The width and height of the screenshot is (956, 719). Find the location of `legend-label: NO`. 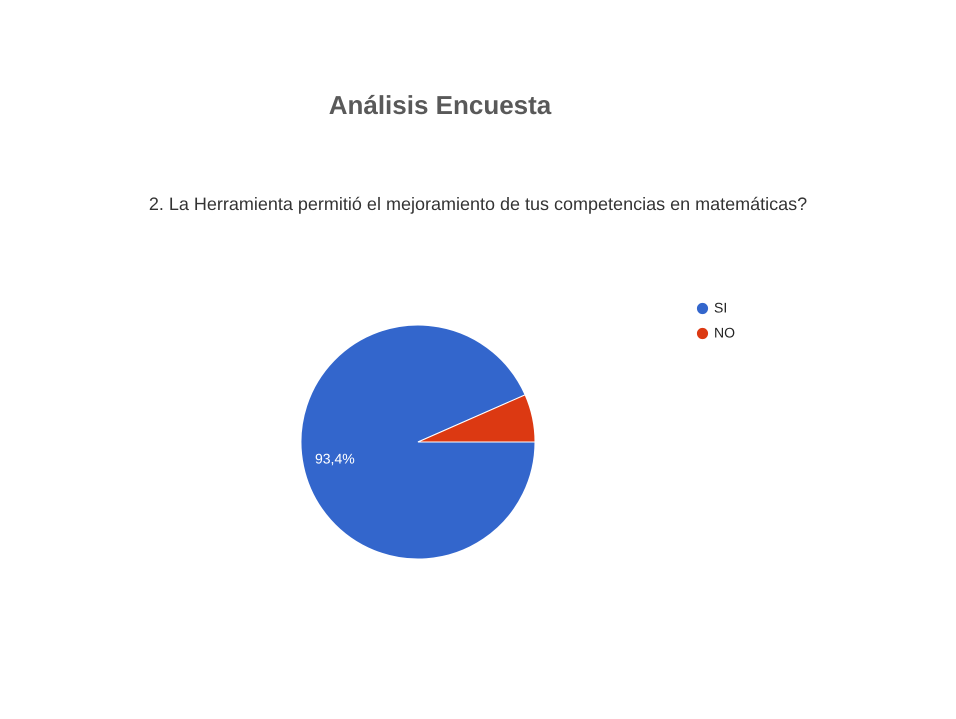

legend-label: NO is located at coordinates (725, 332).